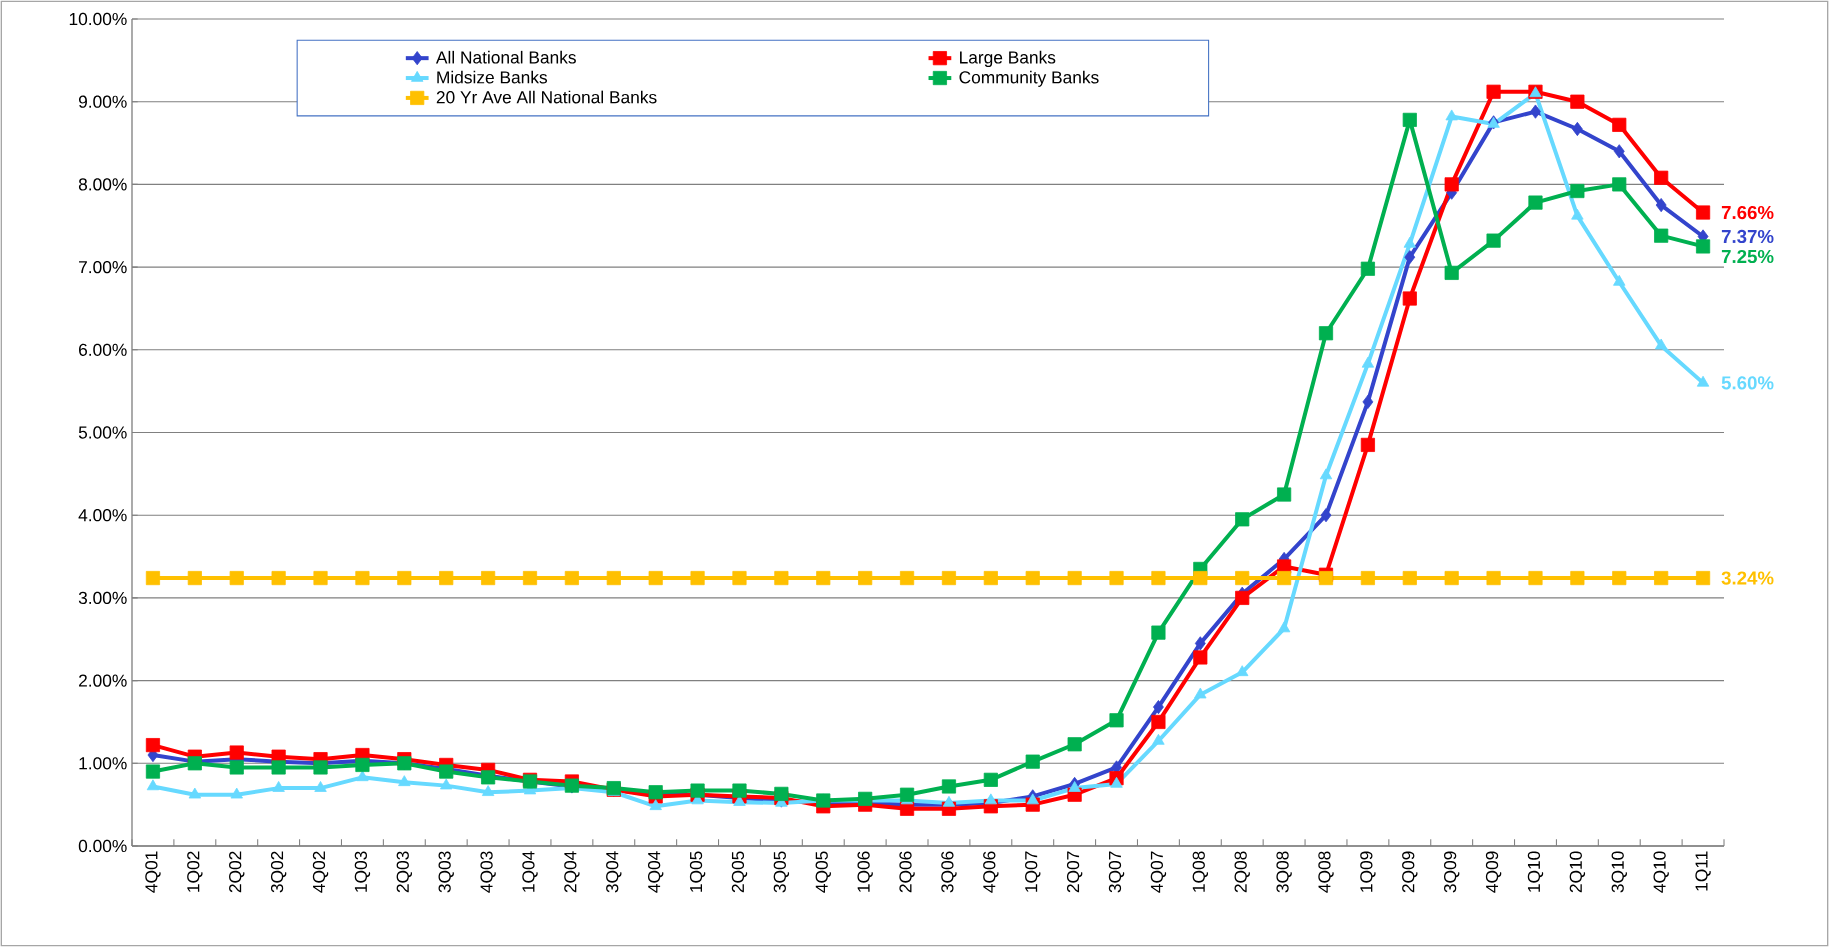  Describe the element at coordinates (102, 846) in the screenshot. I see `y-tick-label: 0.00%` at that location.